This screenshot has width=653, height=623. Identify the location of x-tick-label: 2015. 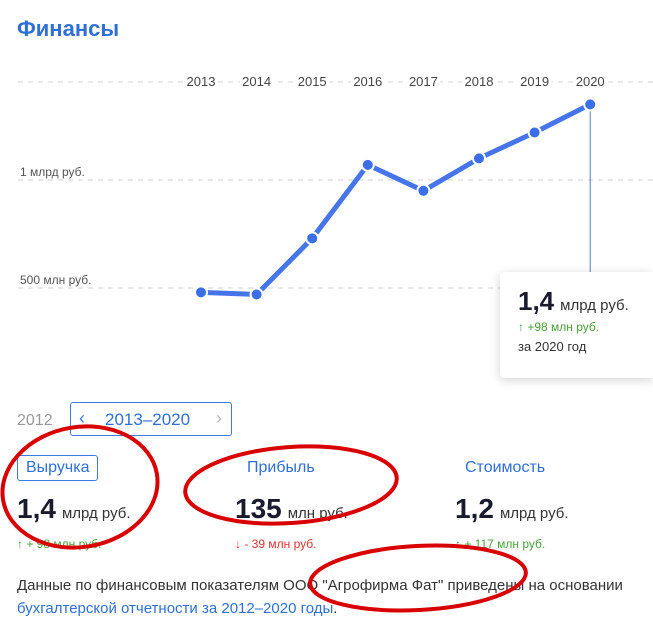
(312, 81).